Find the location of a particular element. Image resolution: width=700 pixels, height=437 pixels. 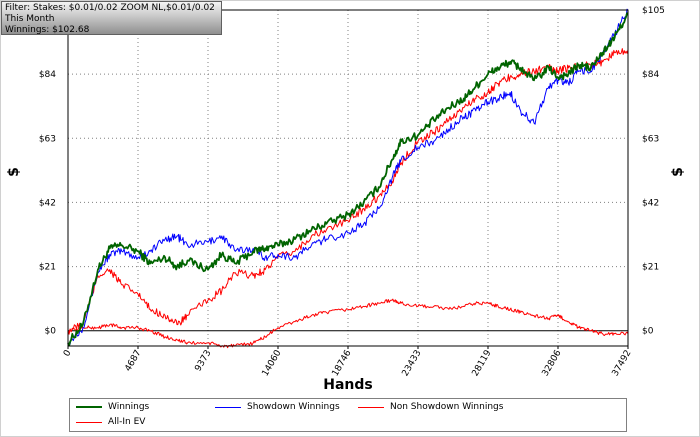

legend-item-allin-ev: All-In EV is located at coordinates (110, 422).